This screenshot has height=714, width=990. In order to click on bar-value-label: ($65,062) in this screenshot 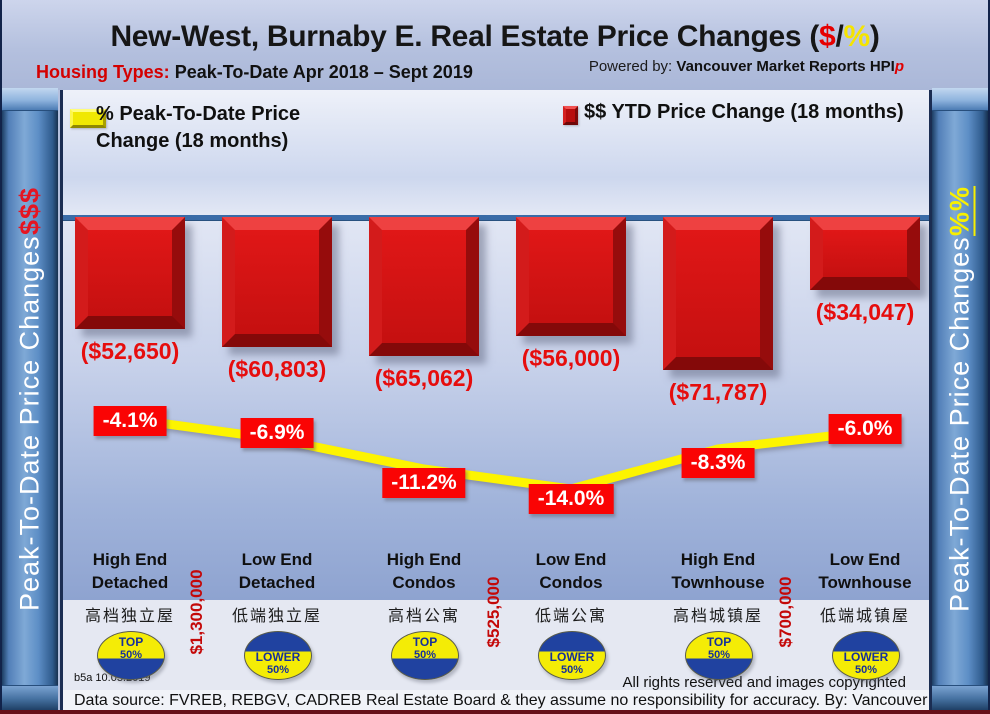, I will do `click(424, 378)`.